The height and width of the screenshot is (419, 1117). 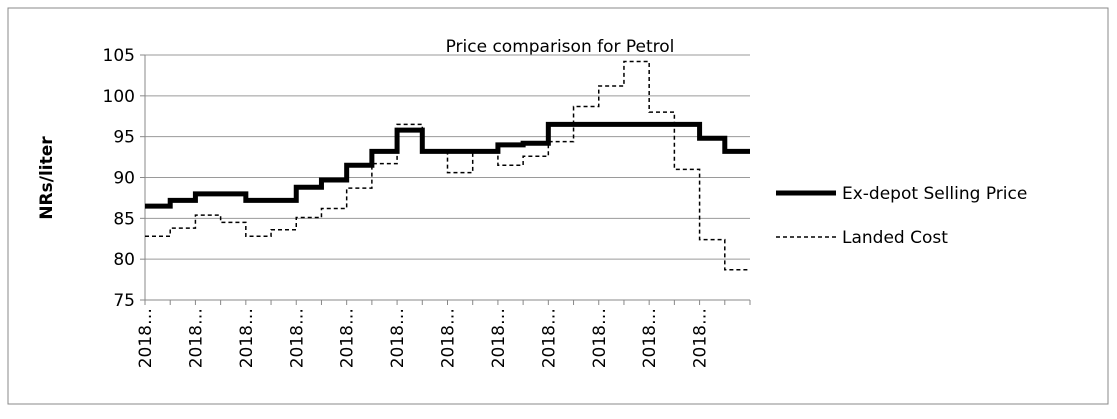 What do you see at coordinates (124, 219) in the screenshot?
I see `y-tick-label: 85` at bounding box center [124, 219].